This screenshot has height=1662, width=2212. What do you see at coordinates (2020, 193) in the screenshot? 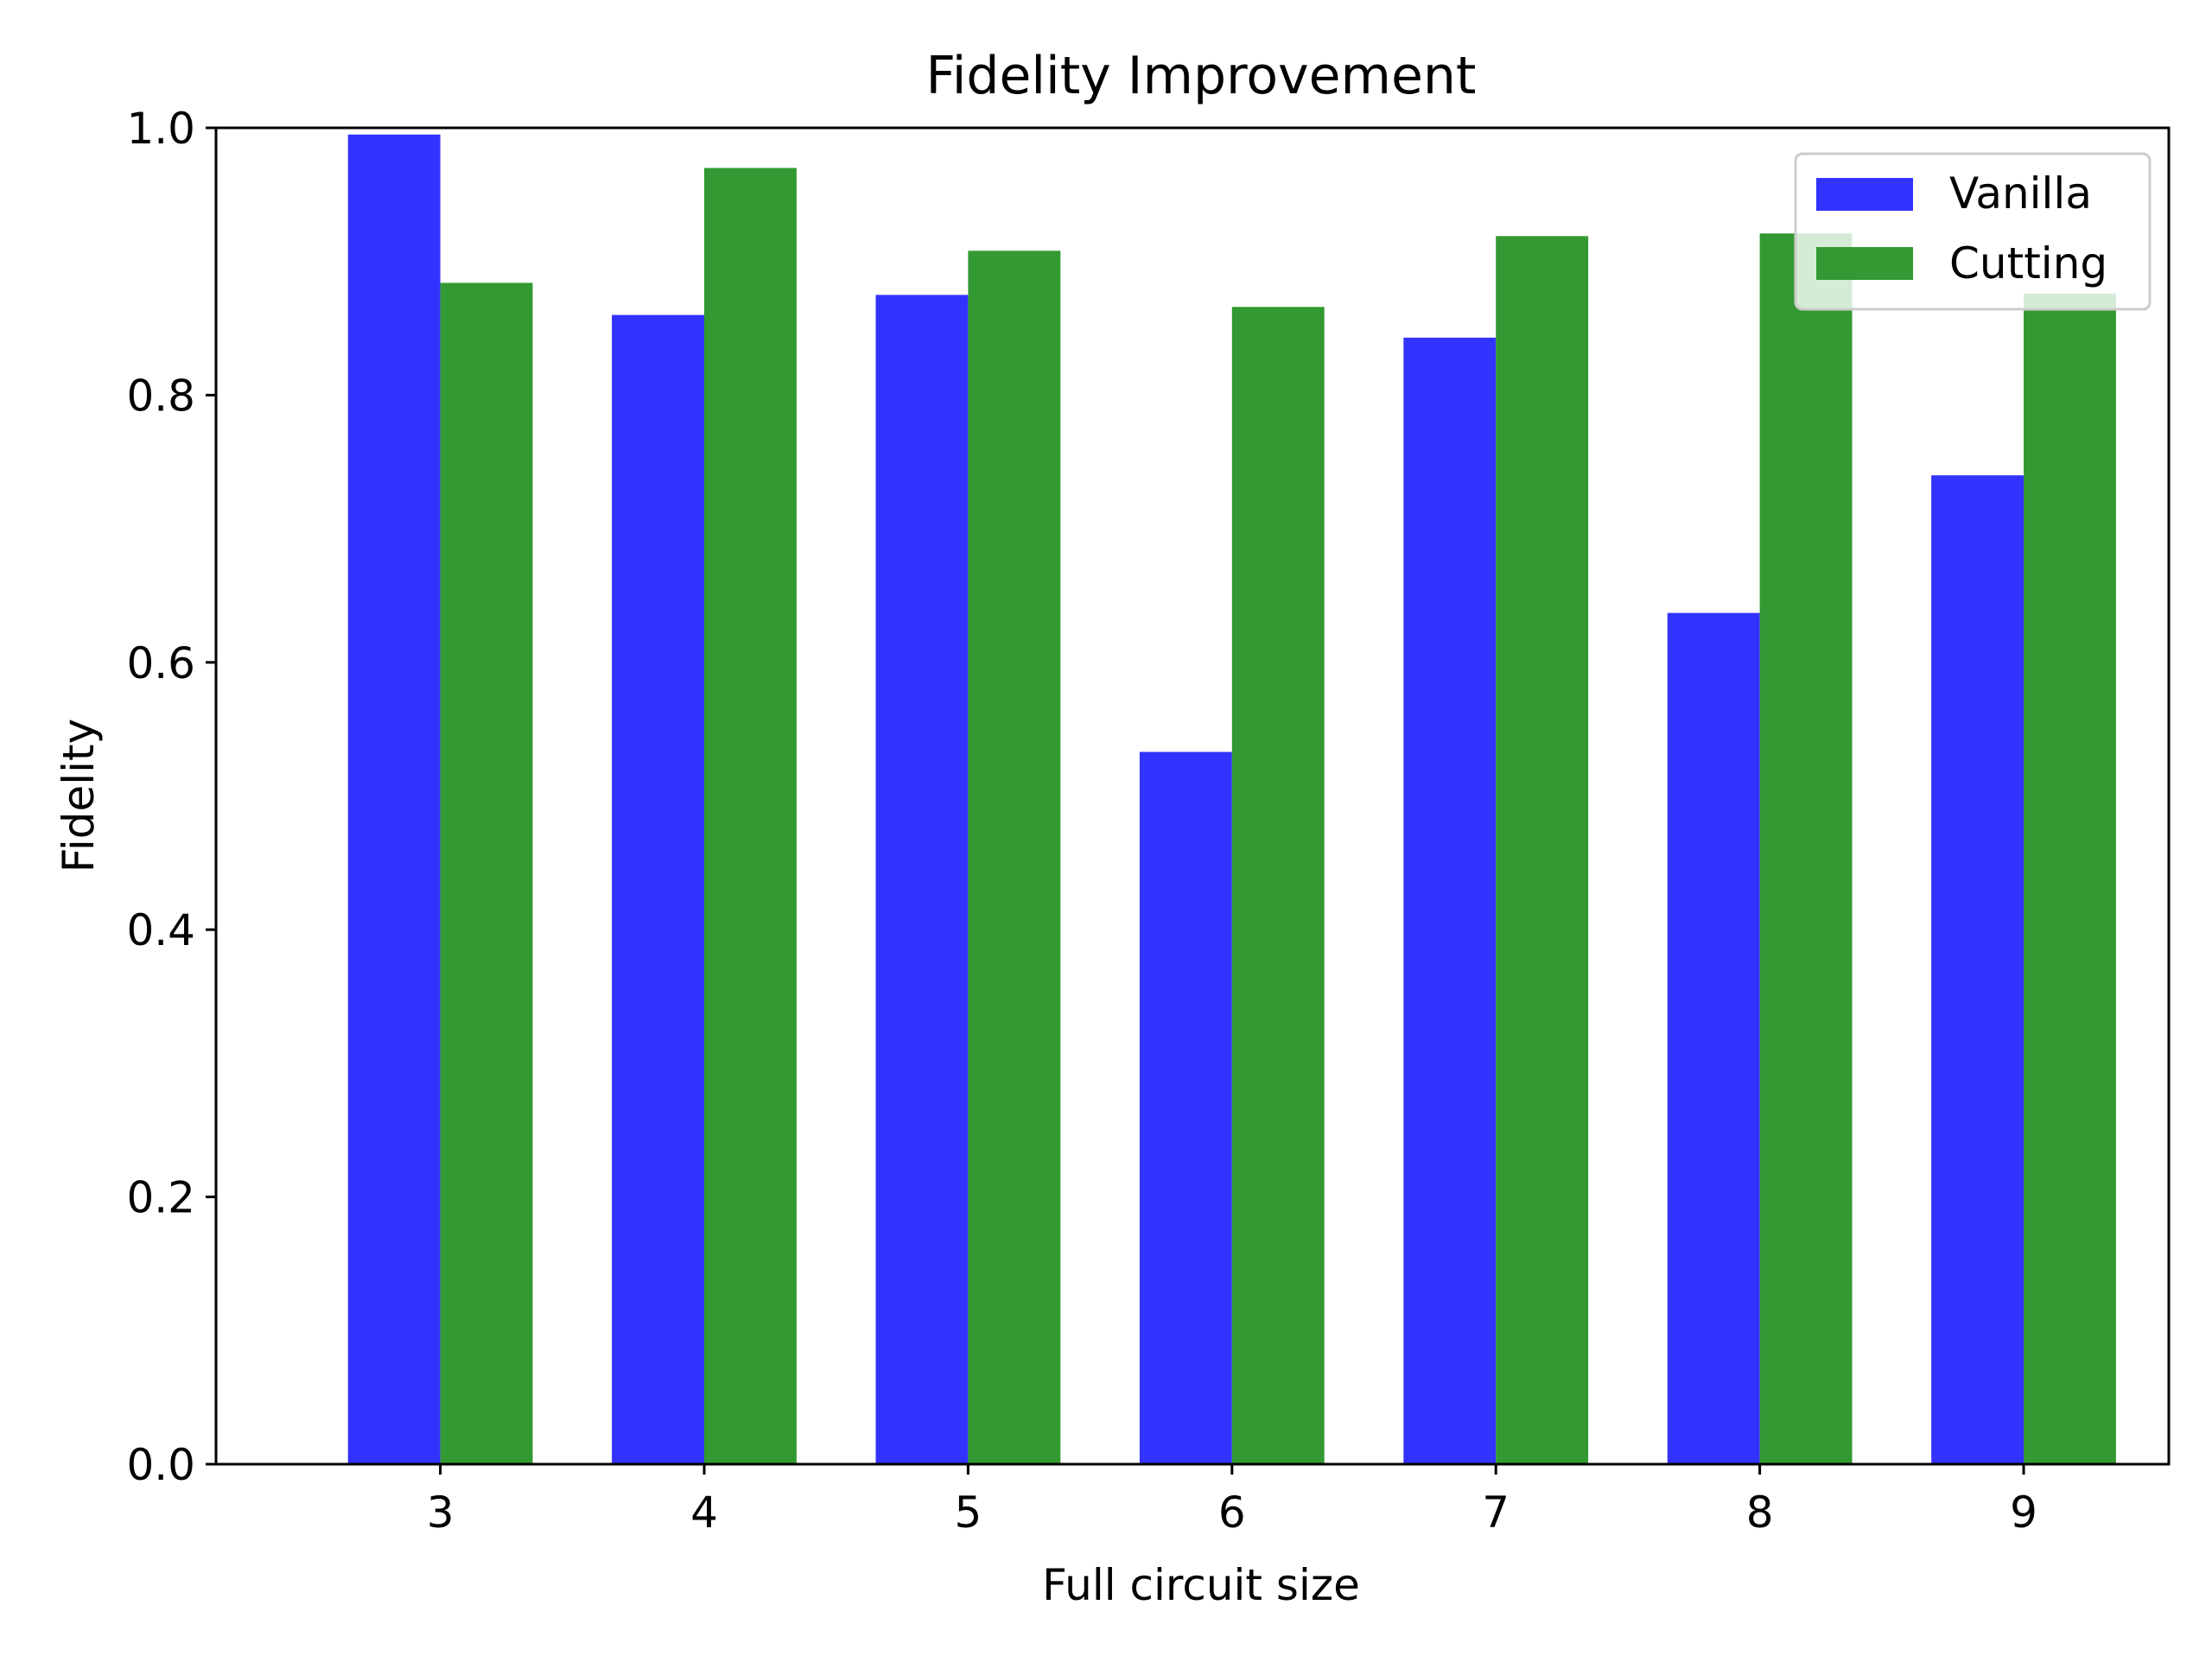
I see `legend-label-vanilla: Vanilla` at bounding box center [2020, 193].